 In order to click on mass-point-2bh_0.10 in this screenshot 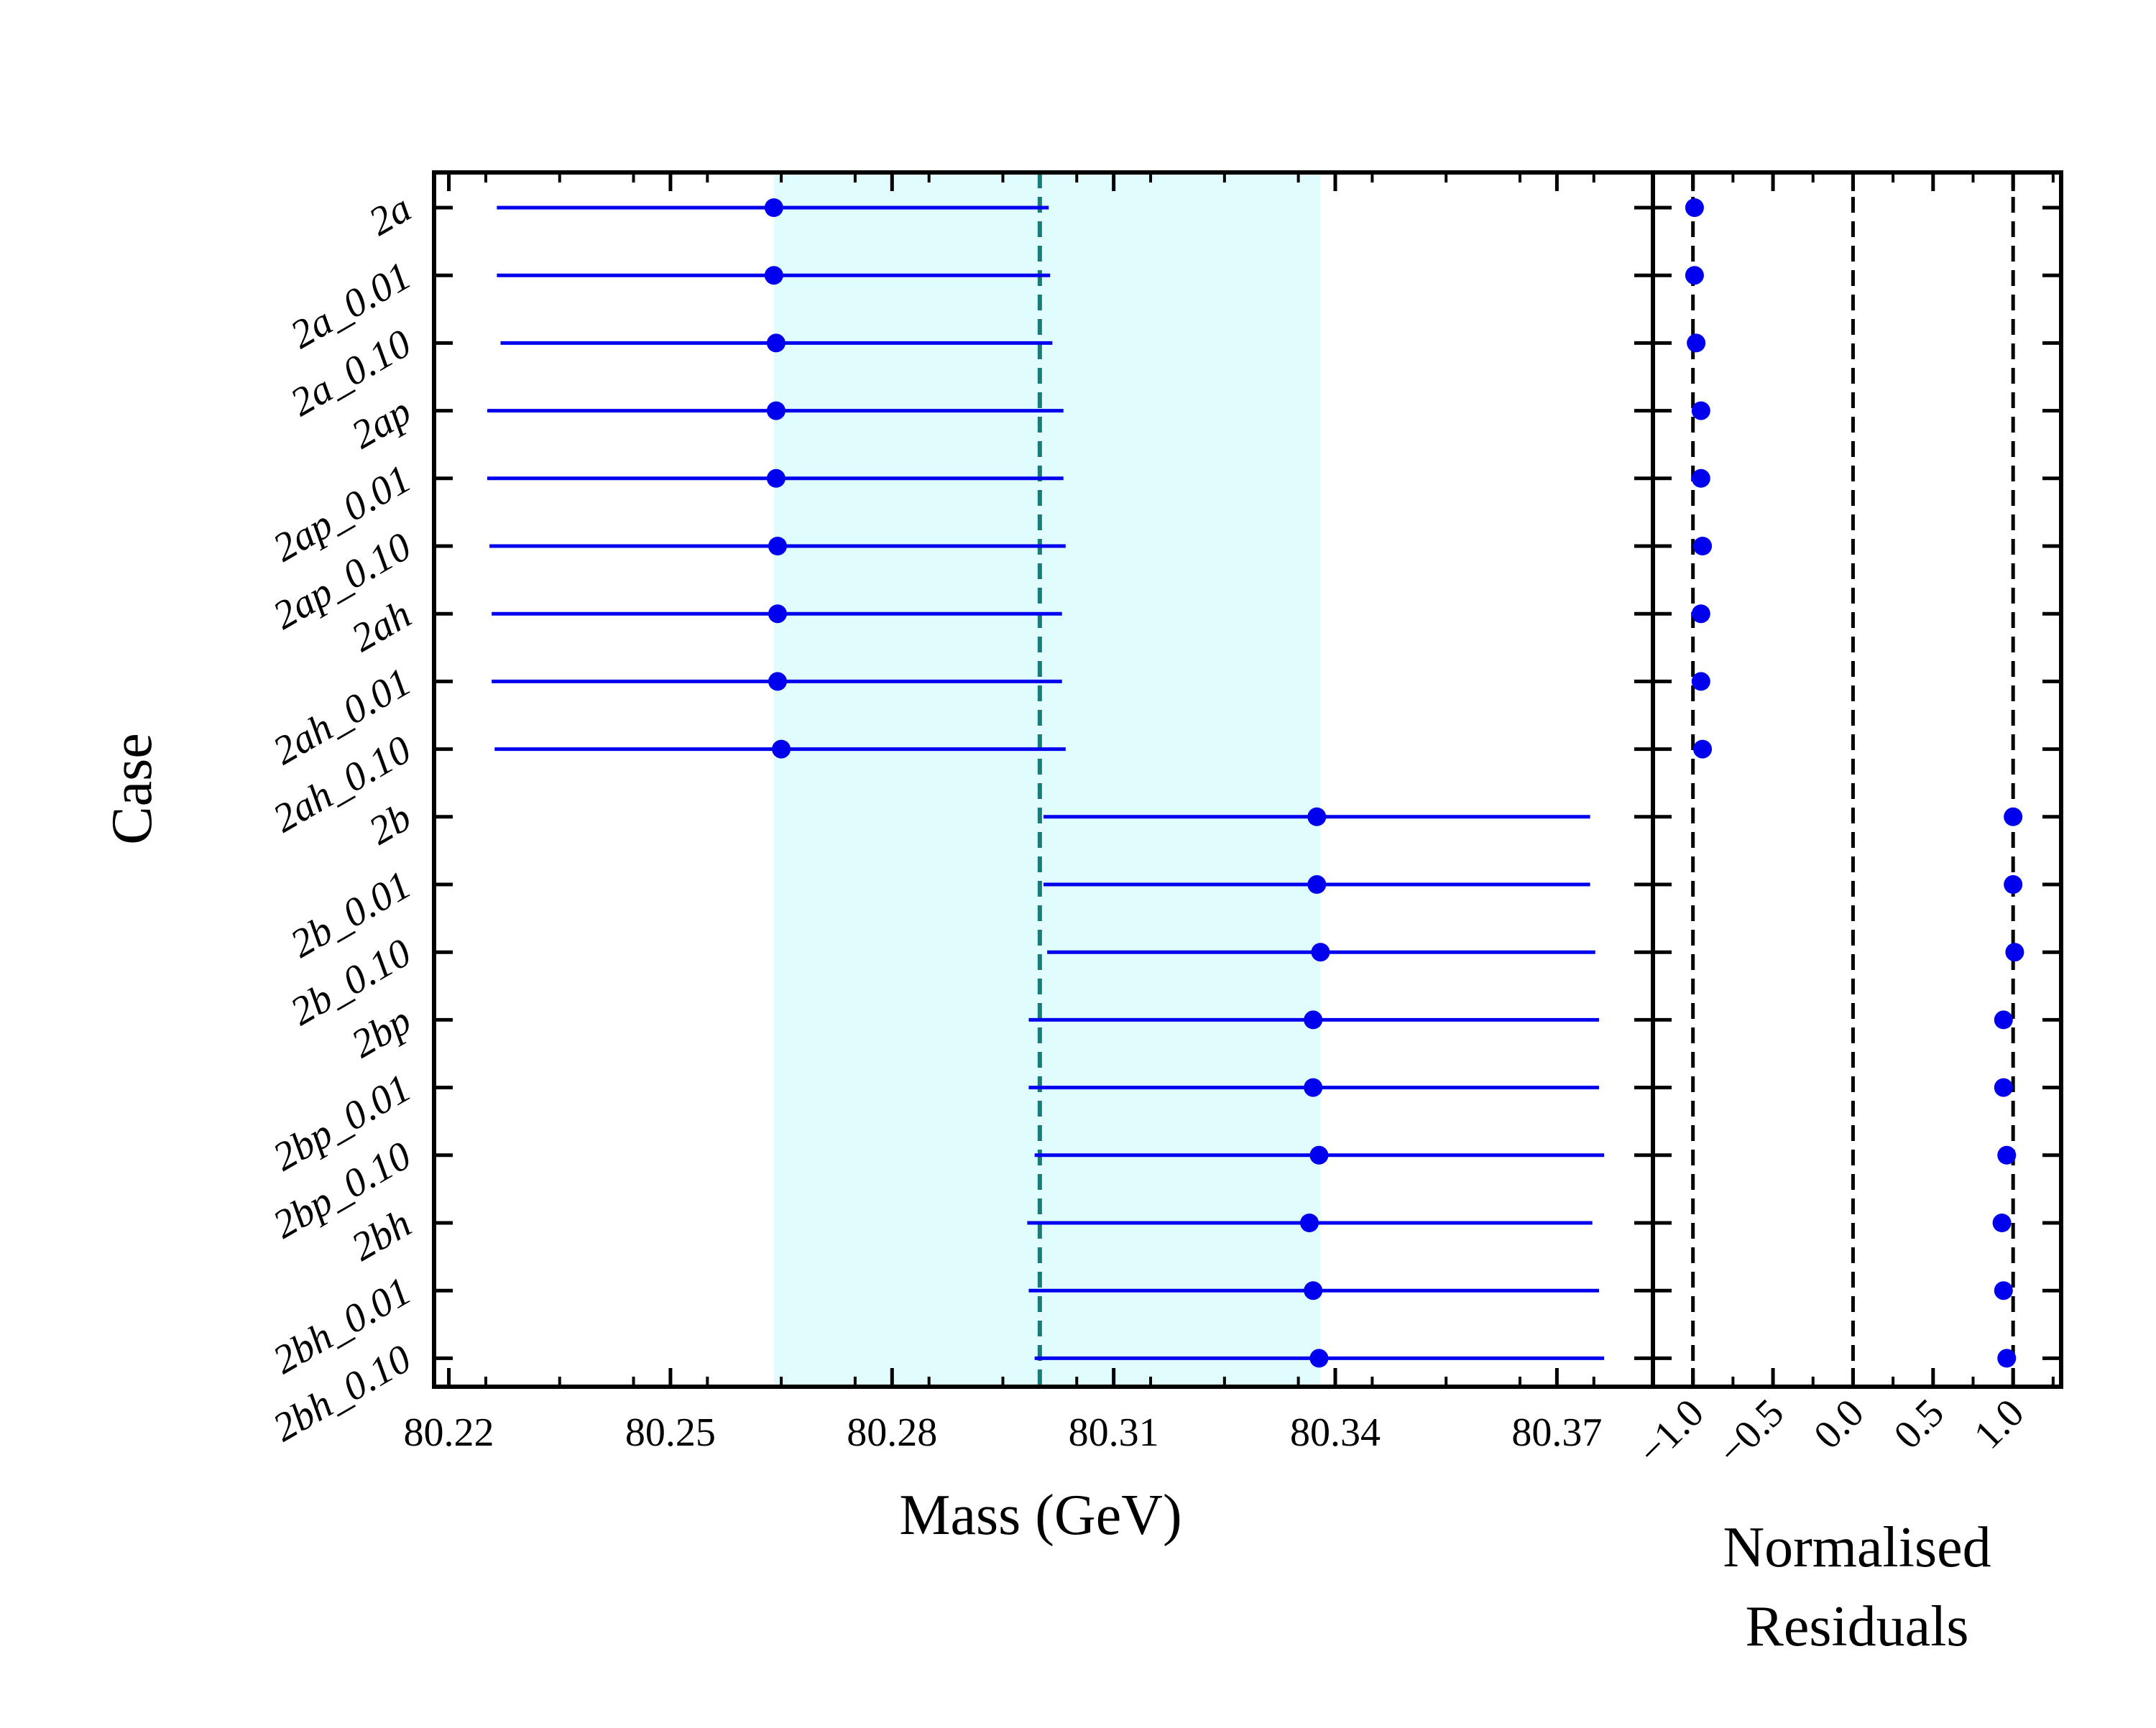, I will do `click(1319, 1359)`.